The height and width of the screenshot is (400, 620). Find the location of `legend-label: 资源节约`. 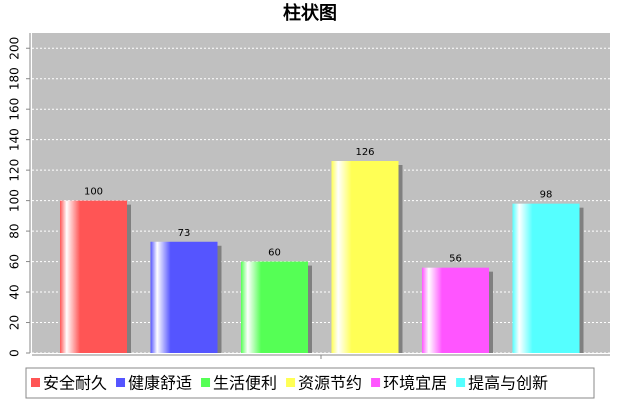

legend-label: 资源节约 is located at coordinates (330, 383).